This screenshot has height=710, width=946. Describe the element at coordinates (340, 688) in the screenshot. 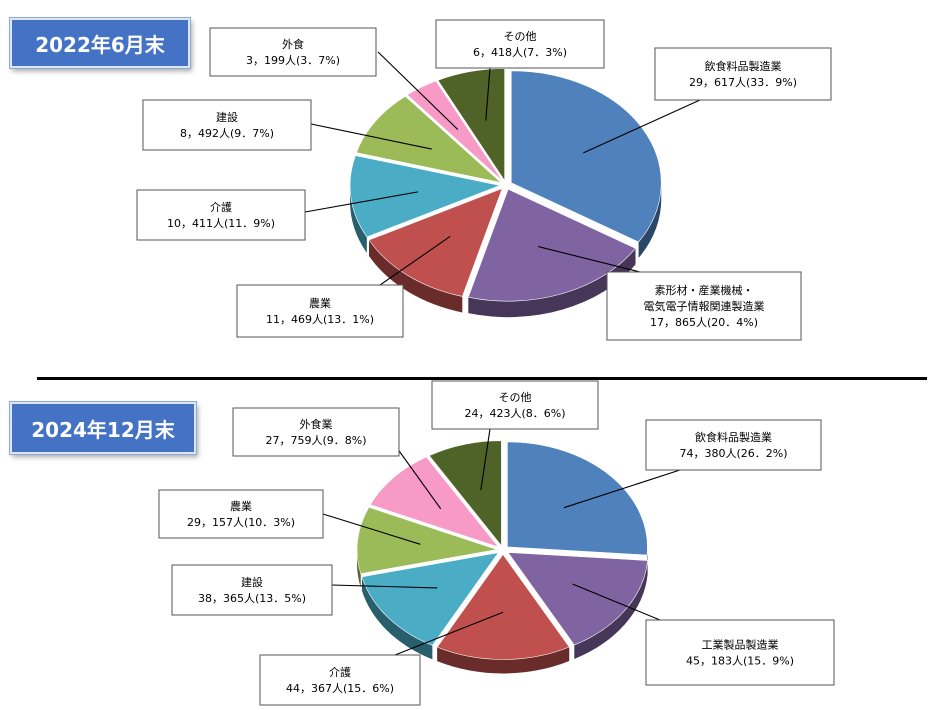

I see `pie2-data-label-3: 44，367人(15．6%)` at that location.